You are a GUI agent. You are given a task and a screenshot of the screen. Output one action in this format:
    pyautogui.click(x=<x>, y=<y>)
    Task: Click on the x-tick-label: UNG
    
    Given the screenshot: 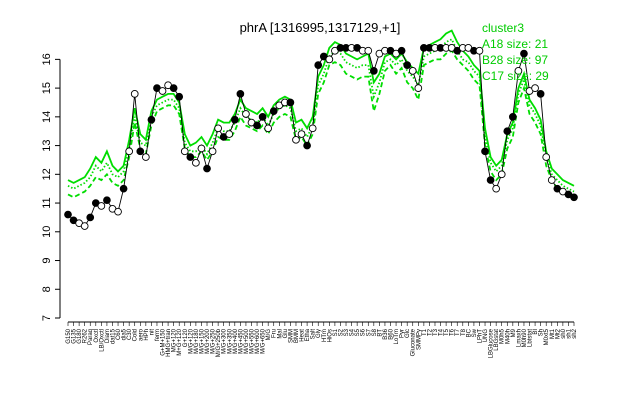 What is the action you would take?
    pyautogui.click(x=486, y=336)
    